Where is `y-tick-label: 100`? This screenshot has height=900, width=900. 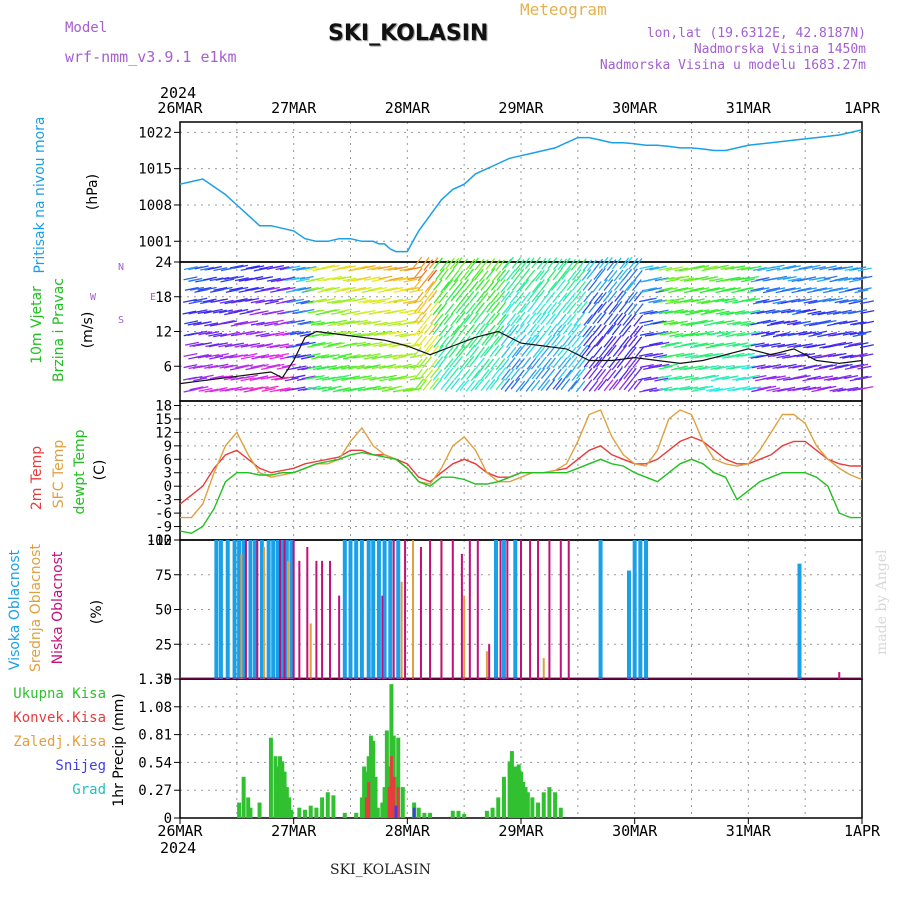
y-tick-label: 100 is located at coordinates (159, 541).